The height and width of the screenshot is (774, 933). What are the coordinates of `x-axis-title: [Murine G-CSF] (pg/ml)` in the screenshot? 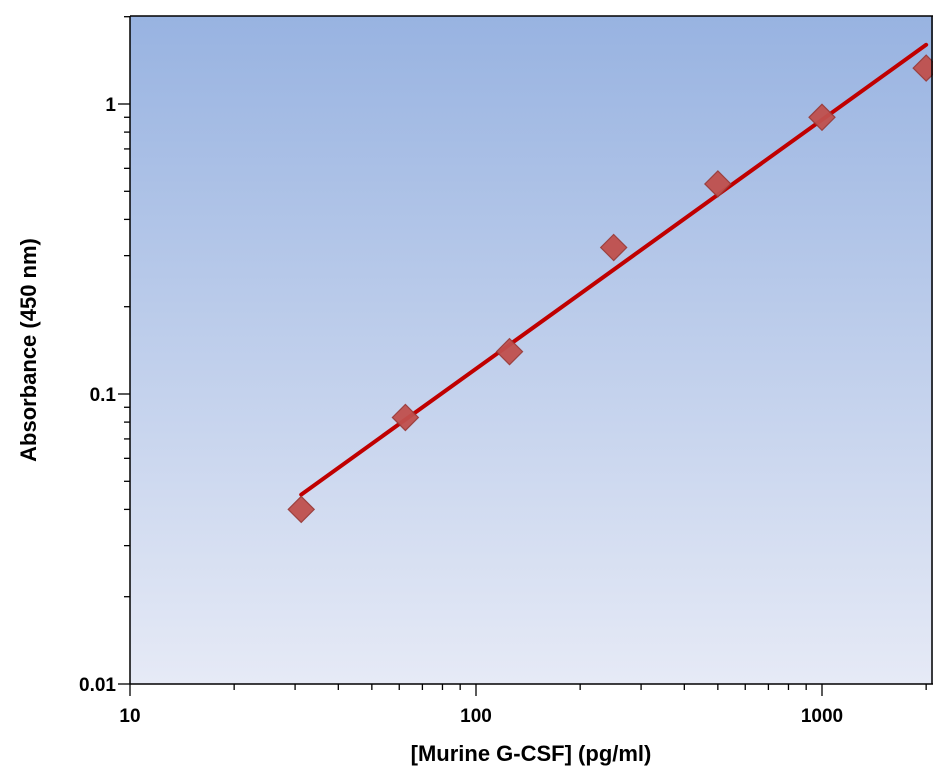 It's located at (531, 753).